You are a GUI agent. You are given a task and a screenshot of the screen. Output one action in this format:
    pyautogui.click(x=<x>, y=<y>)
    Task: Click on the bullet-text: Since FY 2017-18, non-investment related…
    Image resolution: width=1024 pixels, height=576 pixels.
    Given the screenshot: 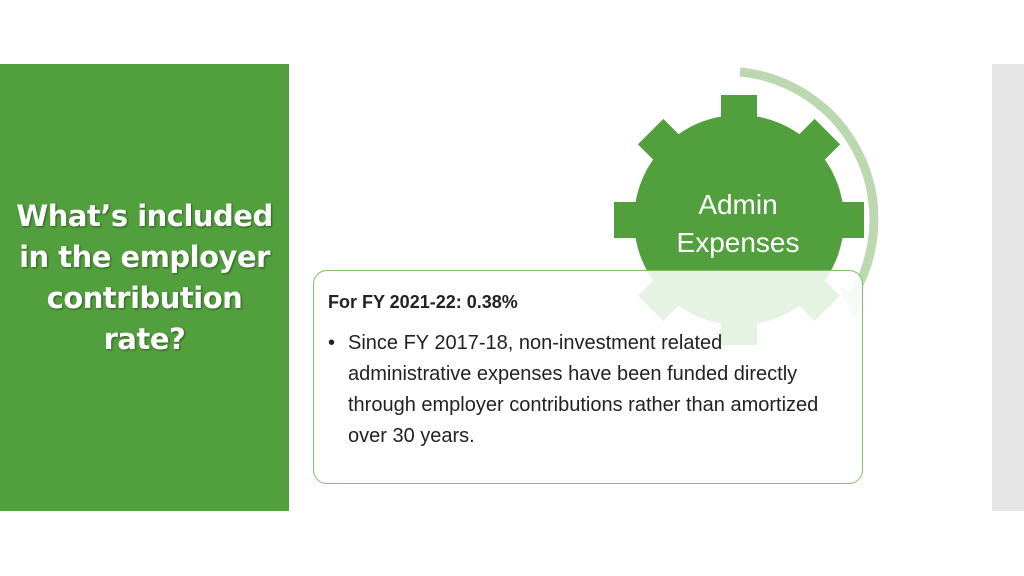 What is the action you would take?
    pyautogui.click(x=583, y=389)
    